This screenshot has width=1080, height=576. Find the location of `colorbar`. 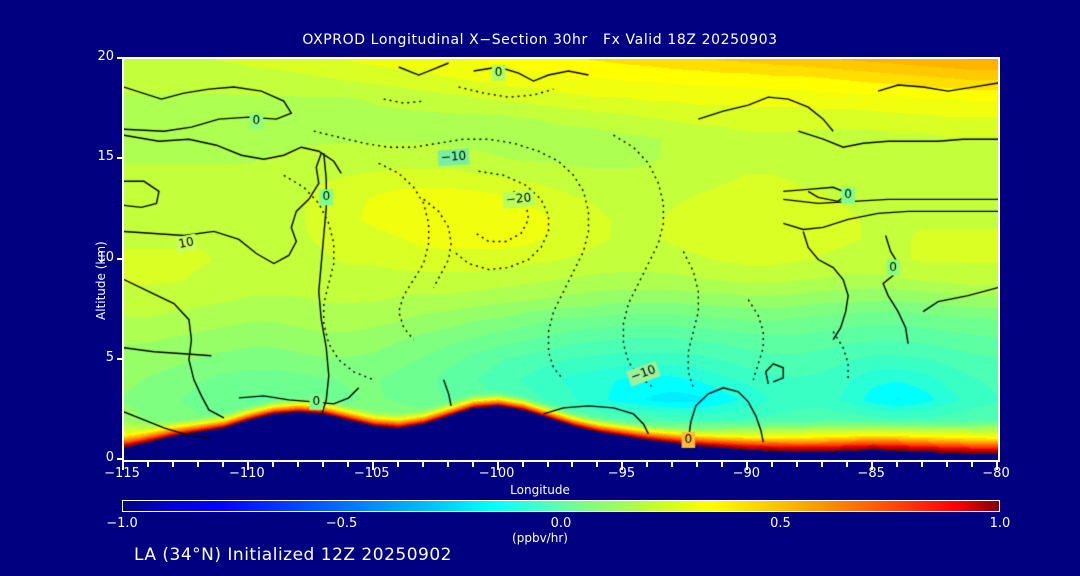

colorbar is located at coordinates (561, 506).